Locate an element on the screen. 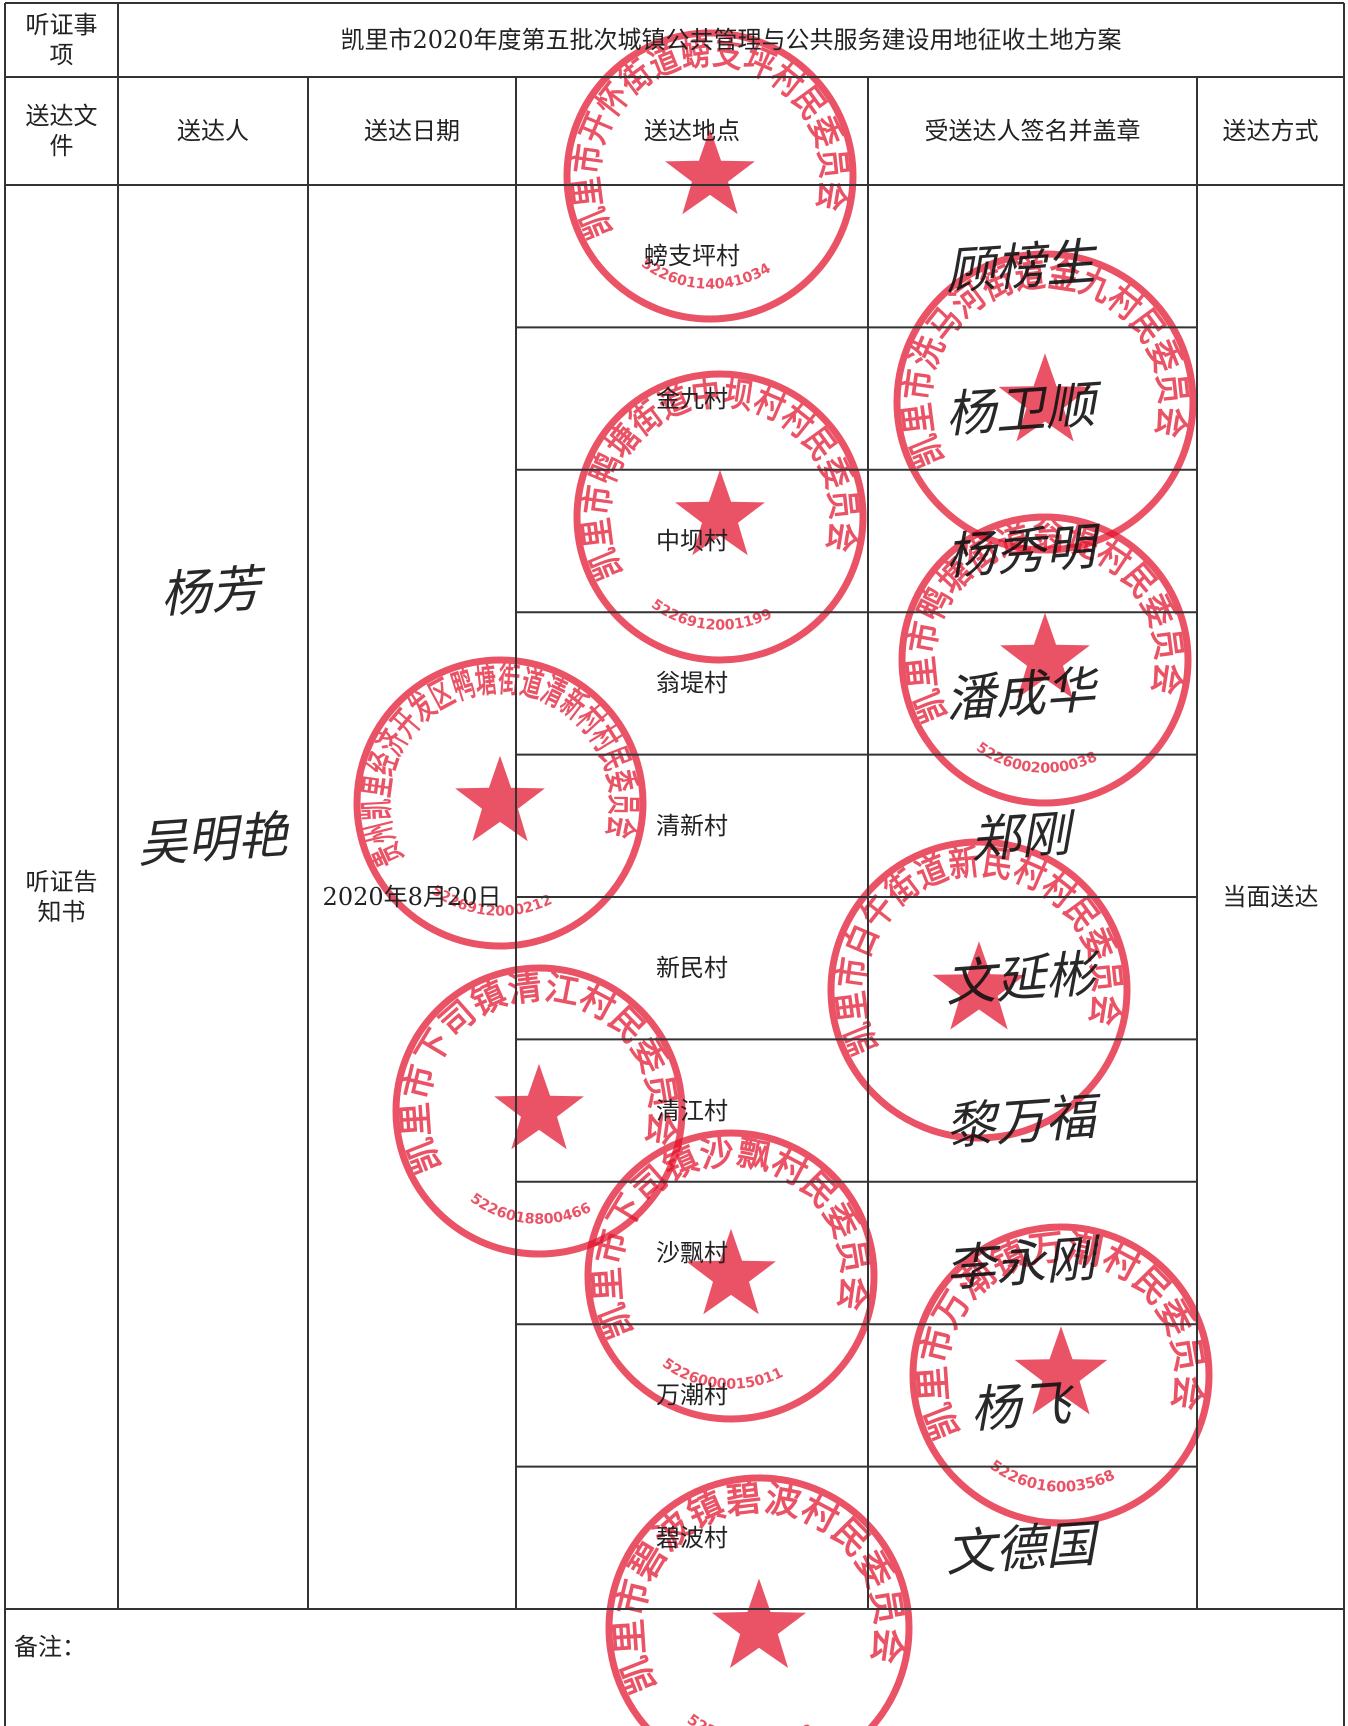  column-header-text: 送达地点 is located at coordinates (692, 131).